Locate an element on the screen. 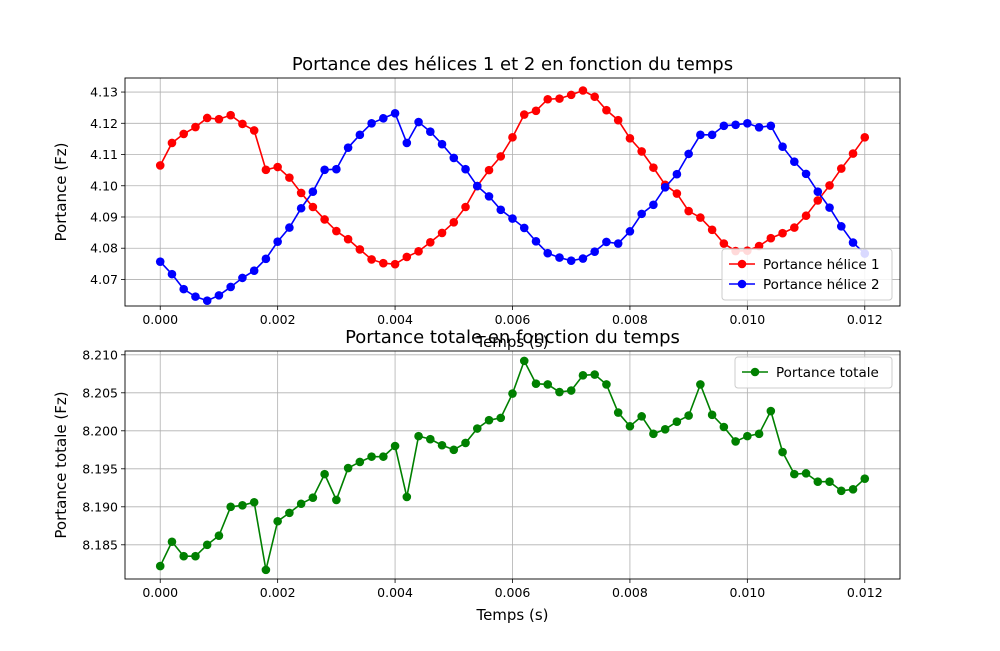  x-axis-label: Temps (s) is located at coordinates (511, 615).